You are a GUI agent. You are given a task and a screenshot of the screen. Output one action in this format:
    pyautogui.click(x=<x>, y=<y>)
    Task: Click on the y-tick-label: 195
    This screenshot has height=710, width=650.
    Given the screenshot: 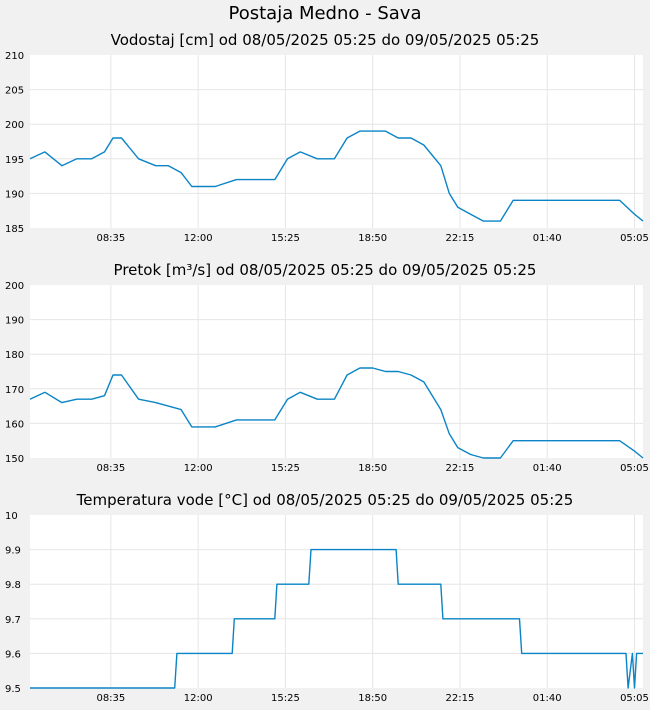 What is the action you would take?
    pyautogui.click(x=14, y=160)
    